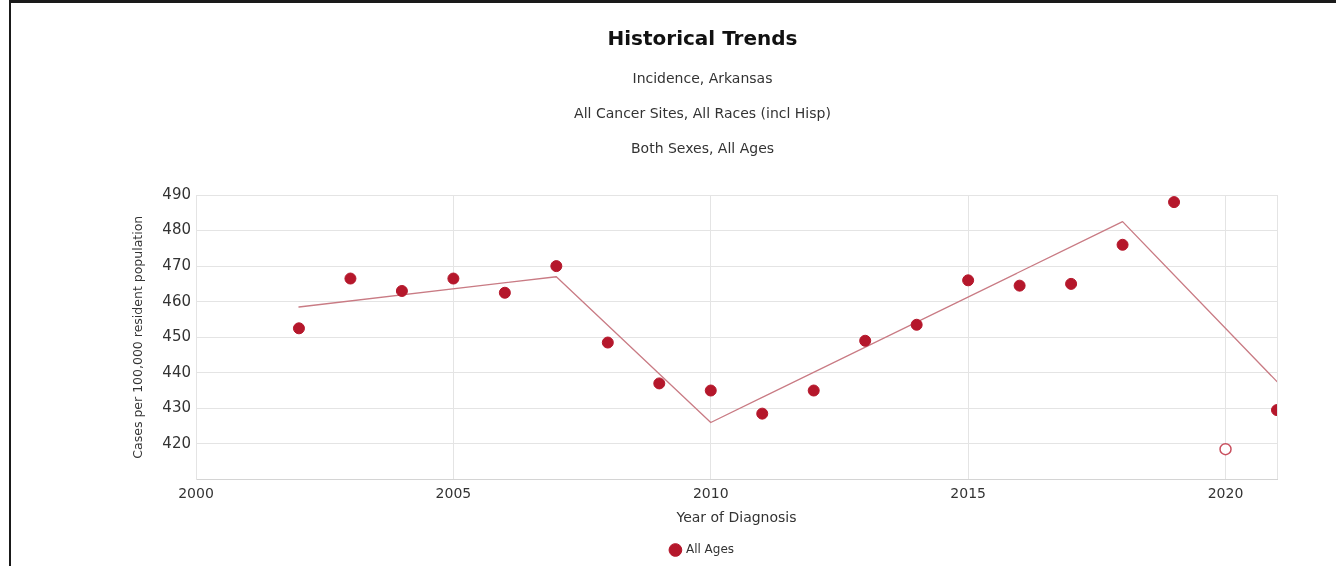 Image resolution: width=1336 pixels, height=566 pixels. Describe the element at coordinates (176, 371) in the screenshot. I see `y-tick-label: 440` at that location.